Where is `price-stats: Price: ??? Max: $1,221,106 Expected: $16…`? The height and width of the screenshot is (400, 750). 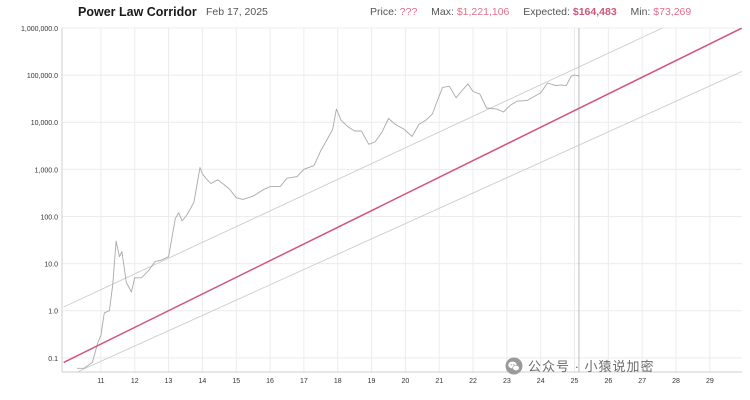 price-stats: Price: ??? Max: $1,221,106 Expected: $16… is located at coordinates (530, 12).